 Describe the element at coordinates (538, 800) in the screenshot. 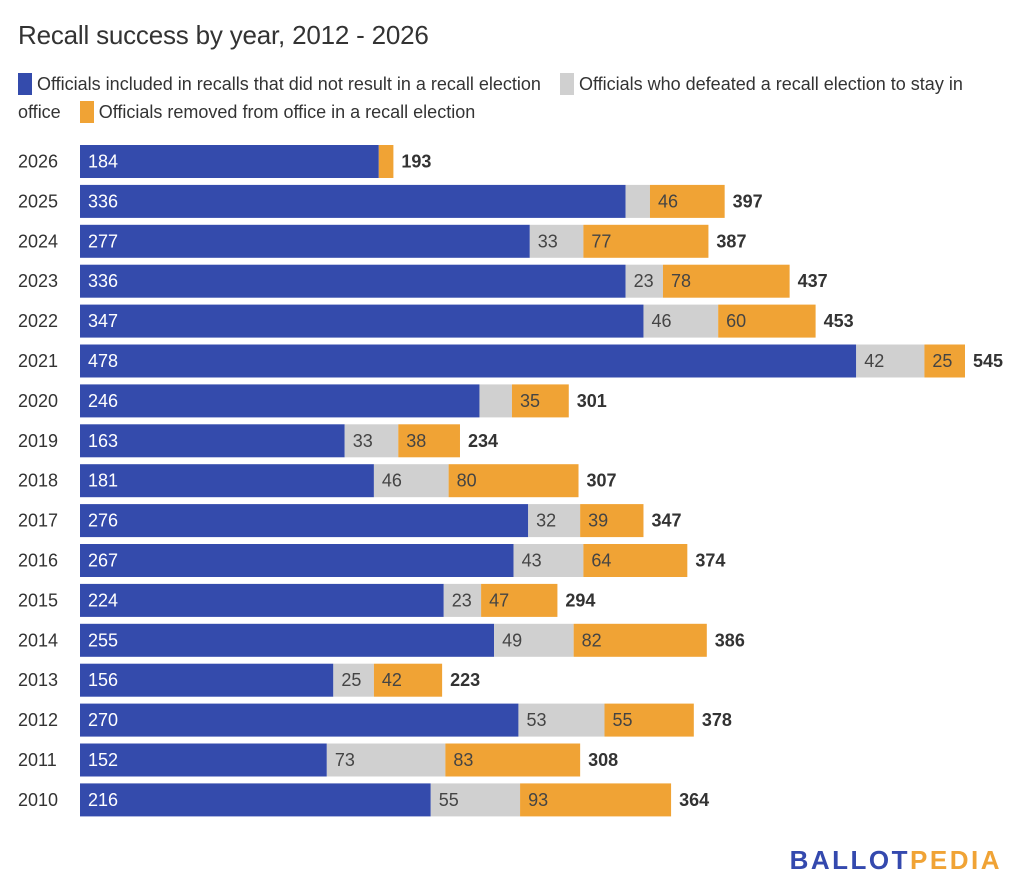

I see `segment-value-label: 93` at that location.